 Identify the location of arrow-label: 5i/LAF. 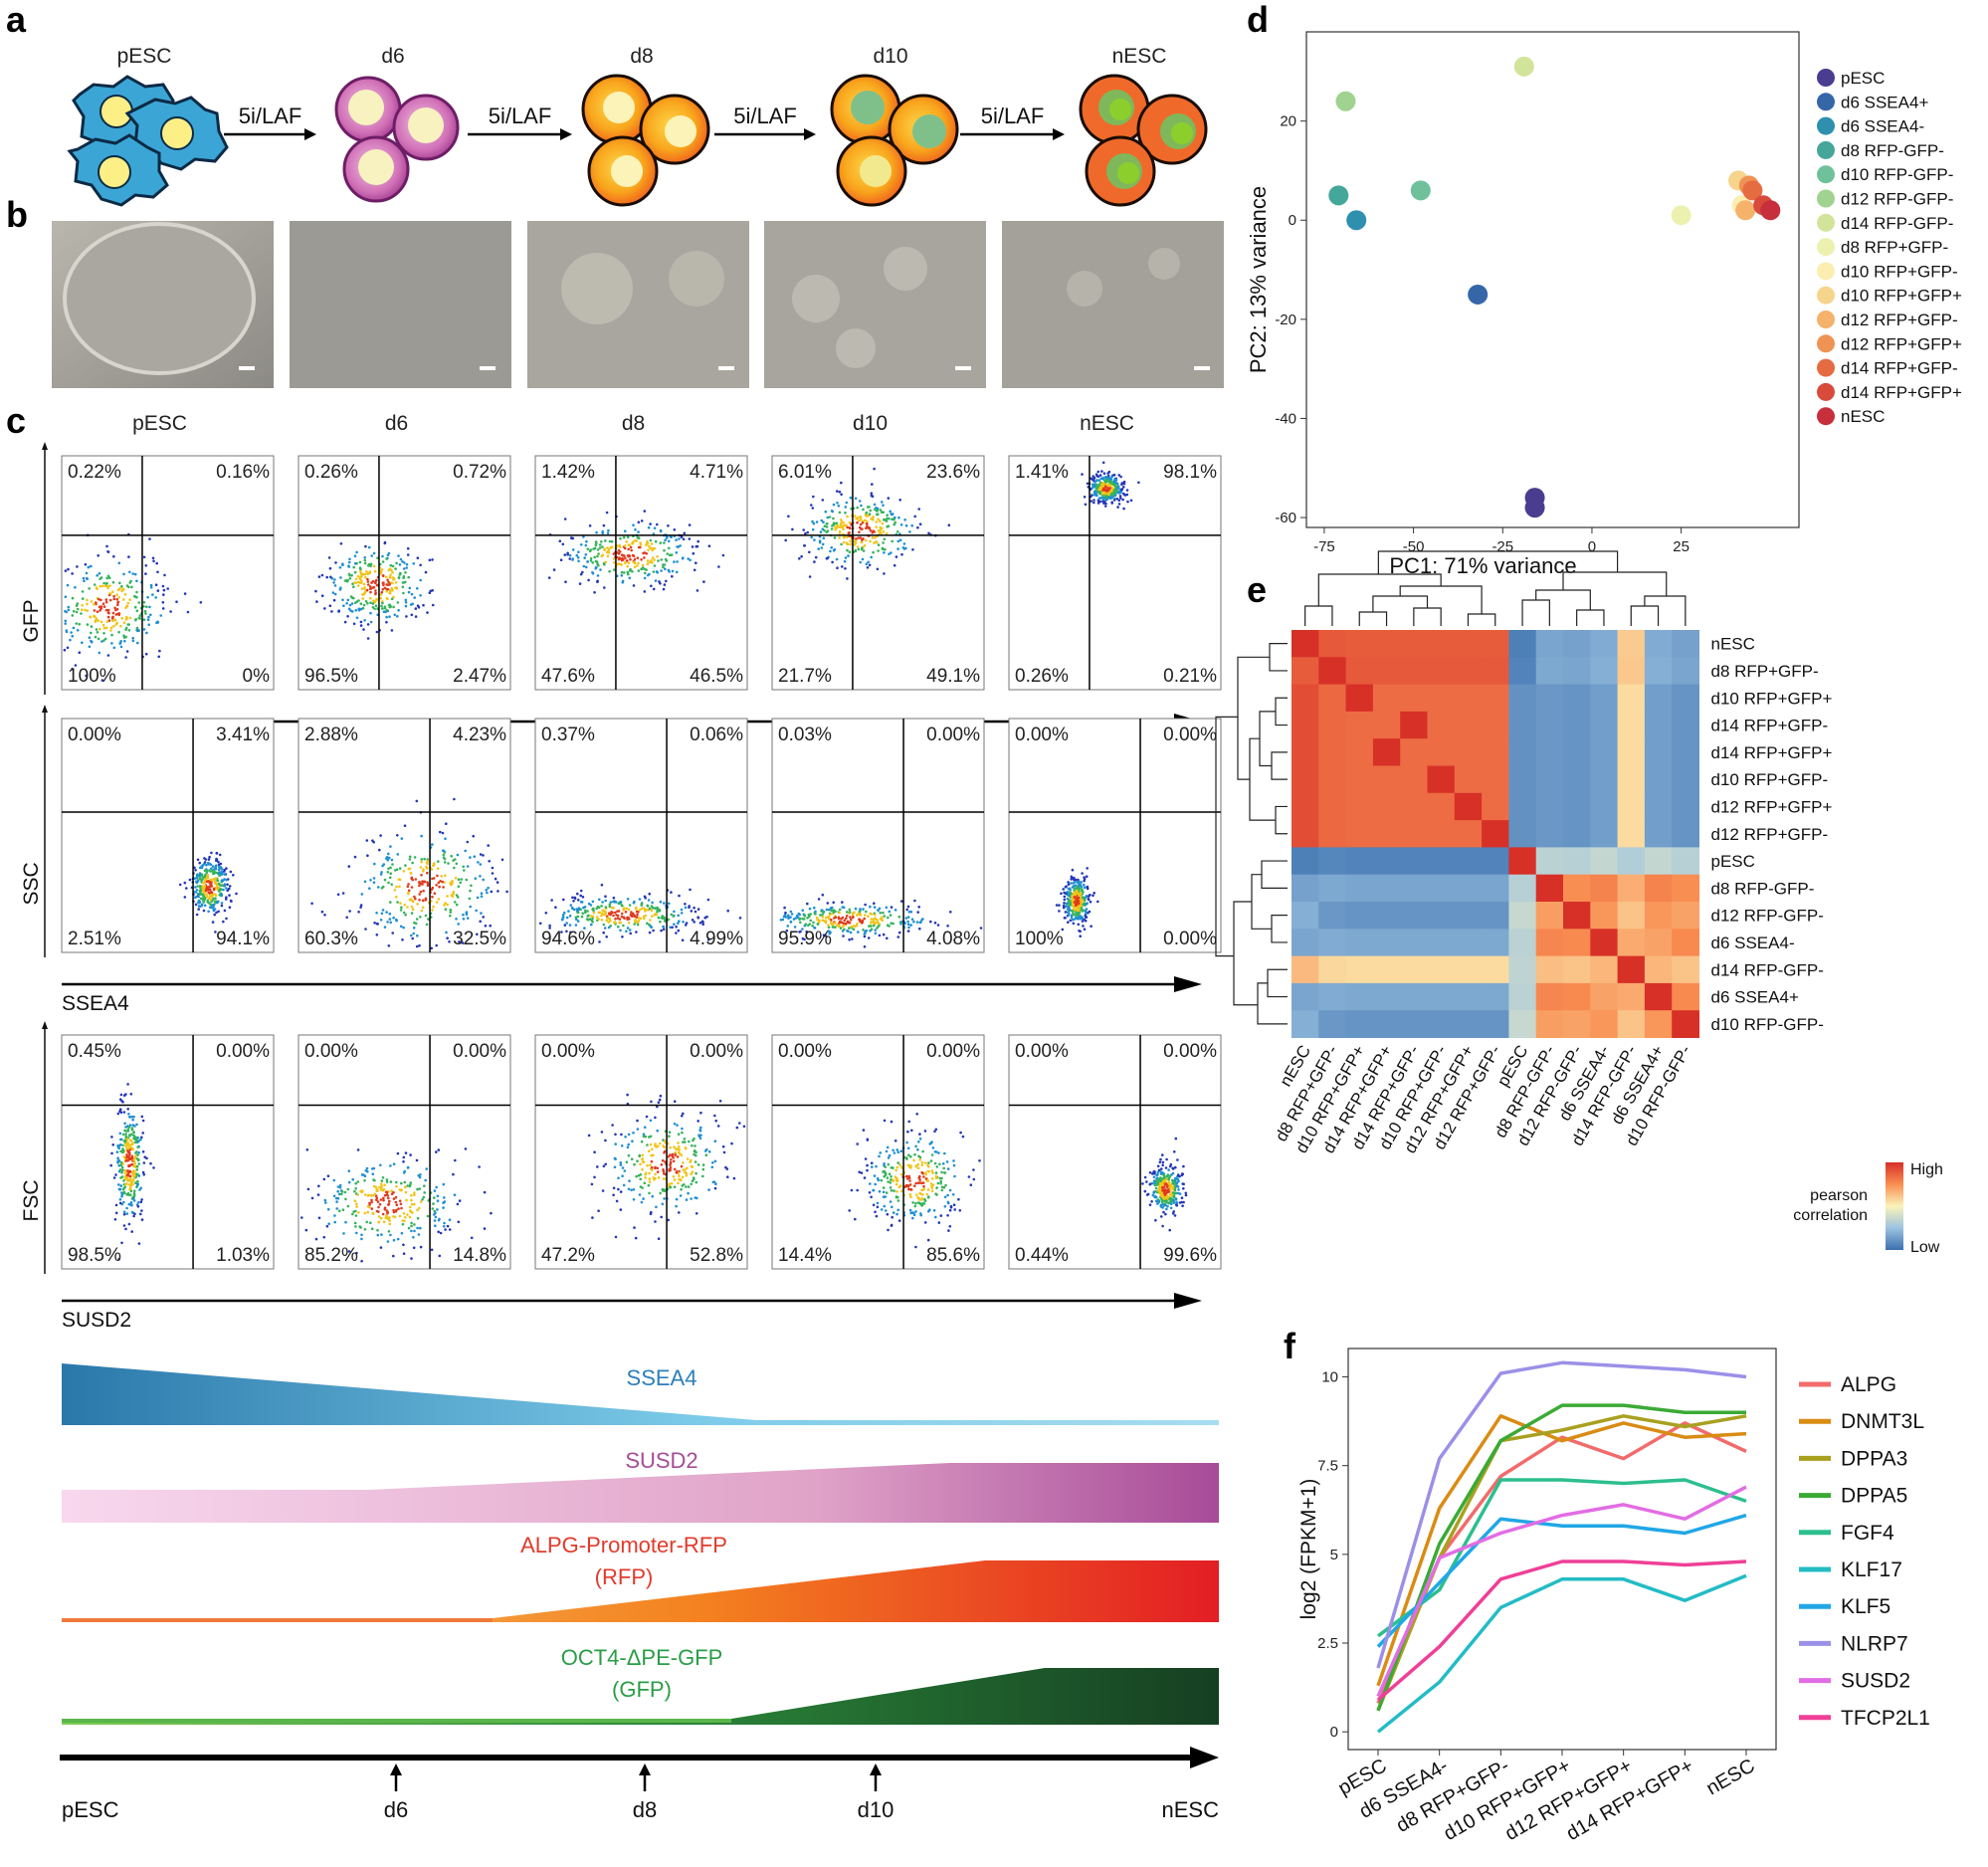
(765, 116).